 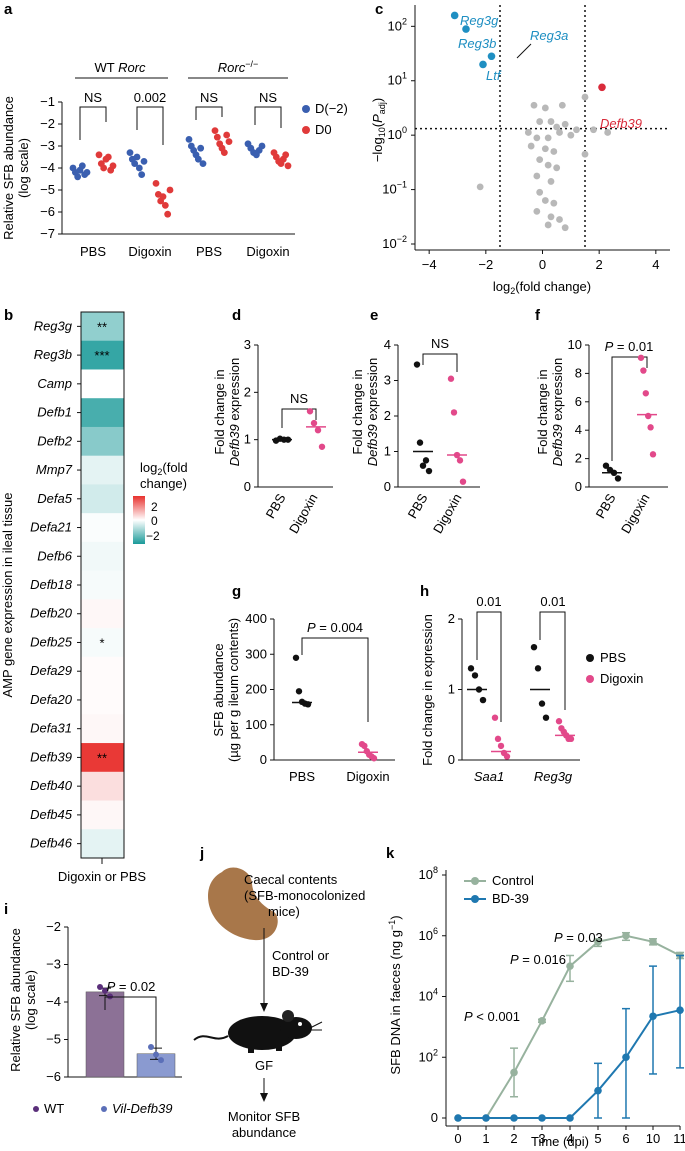 I want to click on j-step1-line1: Caecal contents, so click(x=291, y=879).